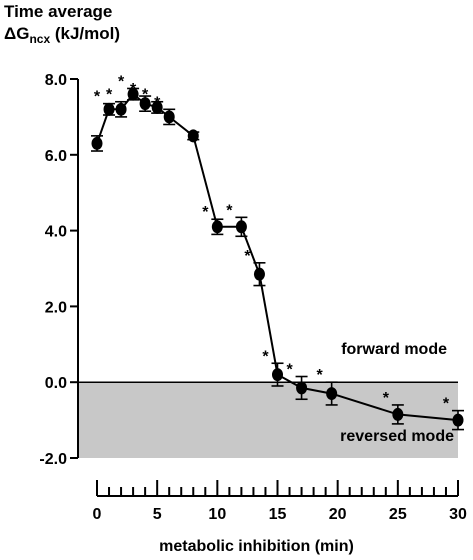 The width and height of the screenshot is (473, 560). What do you see at coordinates (256, 546) in the screenshot?
I see `x-axis-label: metabolic inhibition (min)` at bounding box center [256, 546].